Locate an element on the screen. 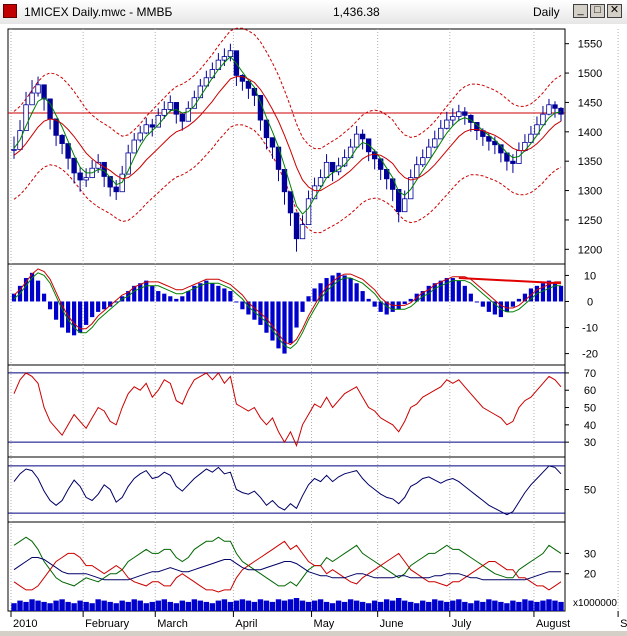 The width and height of the screenshot is (627, 636). macd-line is located at coordinates (287, 307).